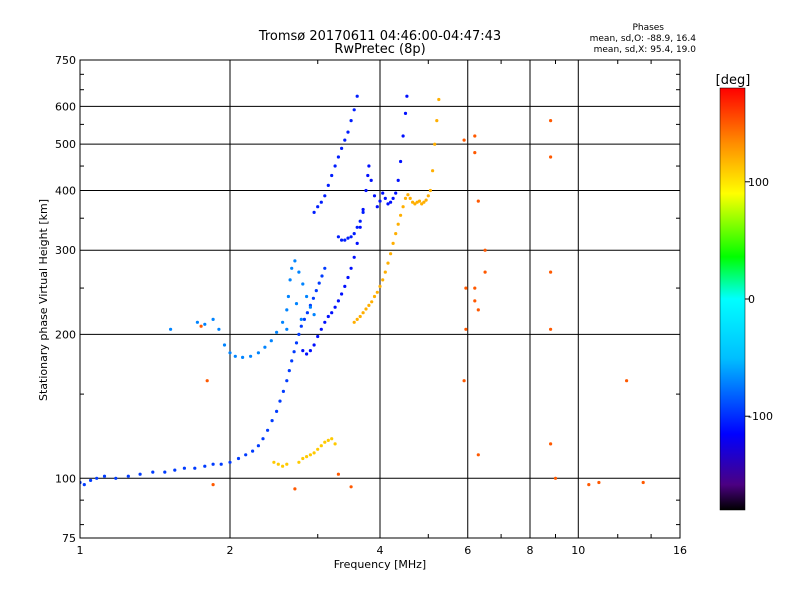  I want to click on y-tick-label: 400, so click(65, 190).